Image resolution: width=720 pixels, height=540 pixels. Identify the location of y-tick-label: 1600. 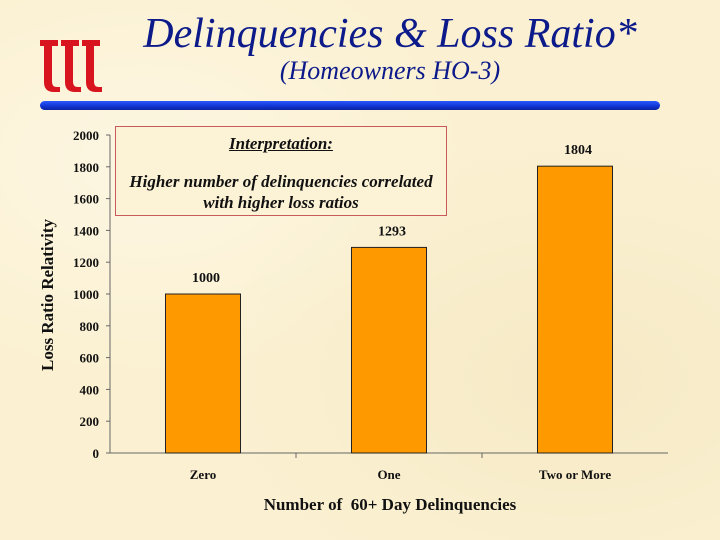
(86, 199).